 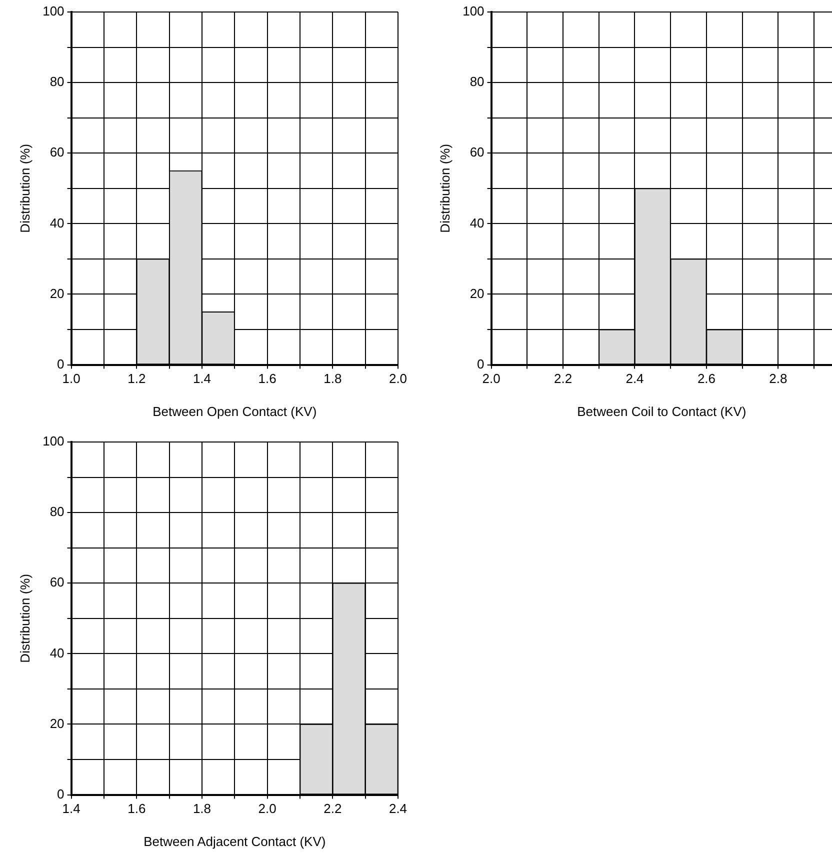 I want to click on x-axis-title: Between Open Contact (KV), so click(x=234, y=411).